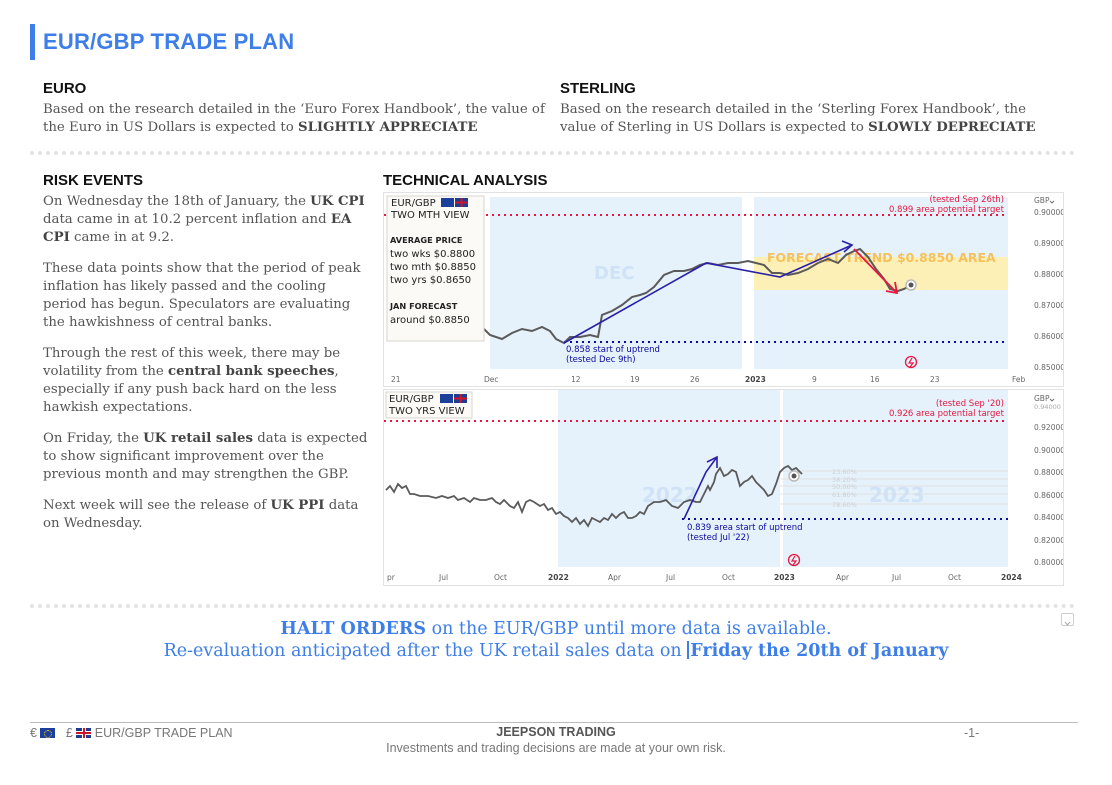  Describe the element at coordinates (755, 379) in the screenshot. I see `top-x-tick: 2023` at that location.